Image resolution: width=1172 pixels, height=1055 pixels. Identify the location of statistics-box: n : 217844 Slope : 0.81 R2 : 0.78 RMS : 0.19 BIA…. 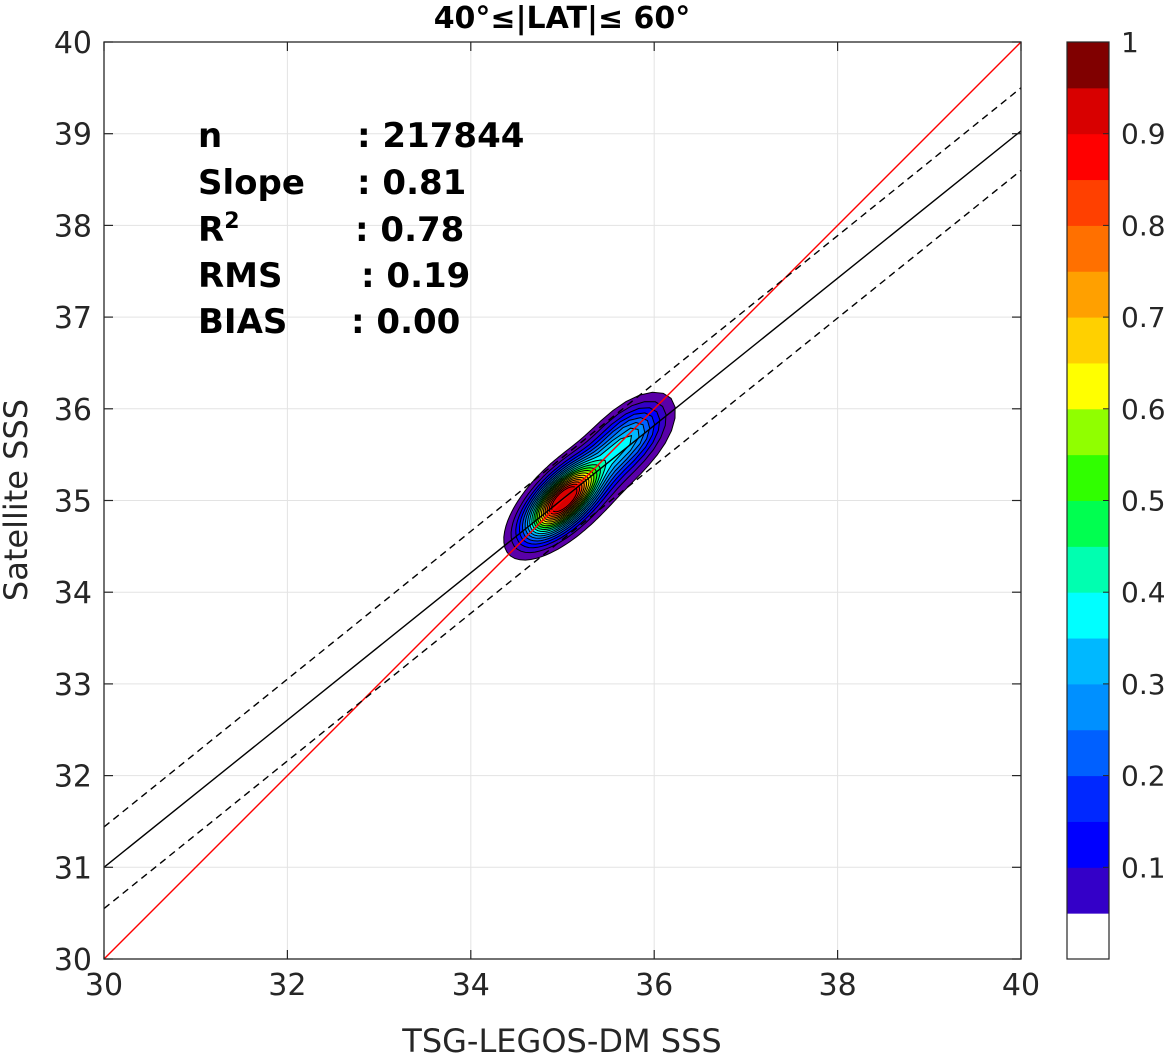
(361, 229).